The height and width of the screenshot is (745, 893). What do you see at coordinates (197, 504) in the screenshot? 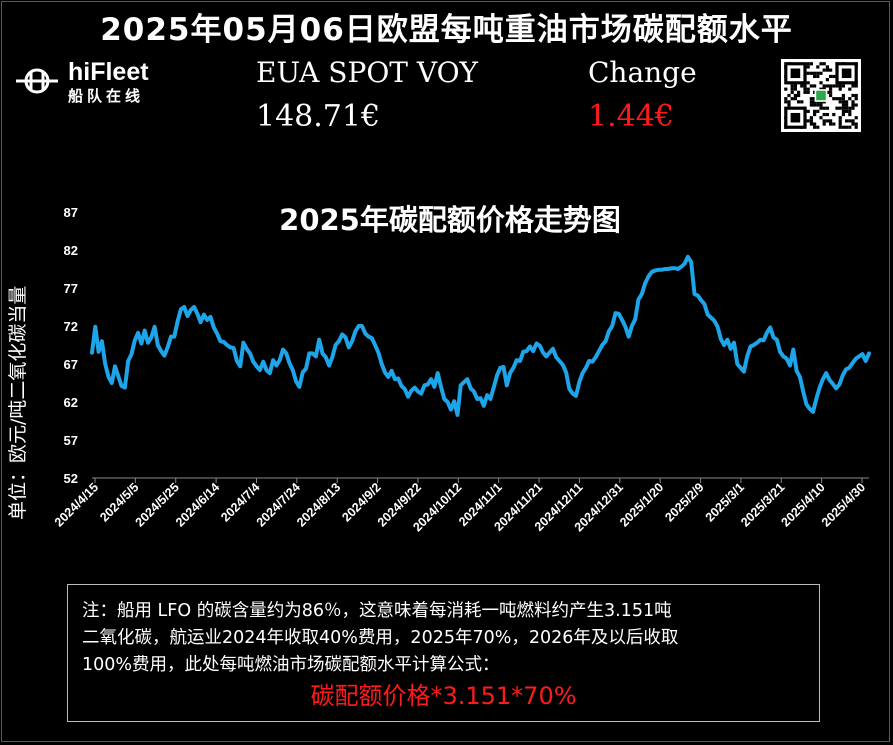
I see `x-tick-label: 2024/6/14` at bounding box center [197, 504].